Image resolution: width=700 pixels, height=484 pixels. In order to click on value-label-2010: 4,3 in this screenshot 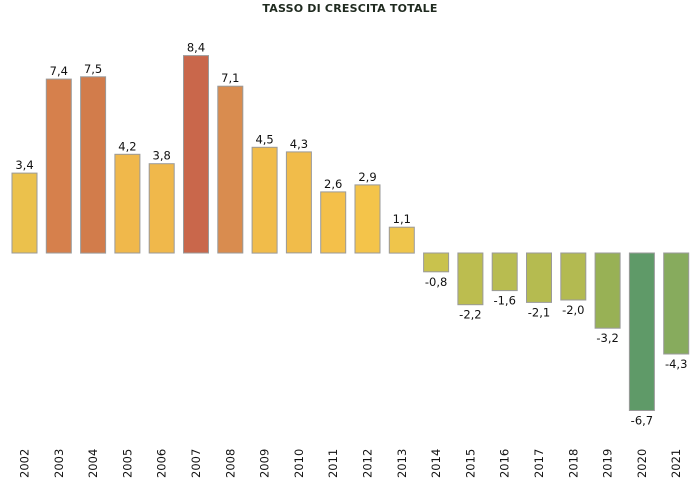, I will do `click(299, 144)`.